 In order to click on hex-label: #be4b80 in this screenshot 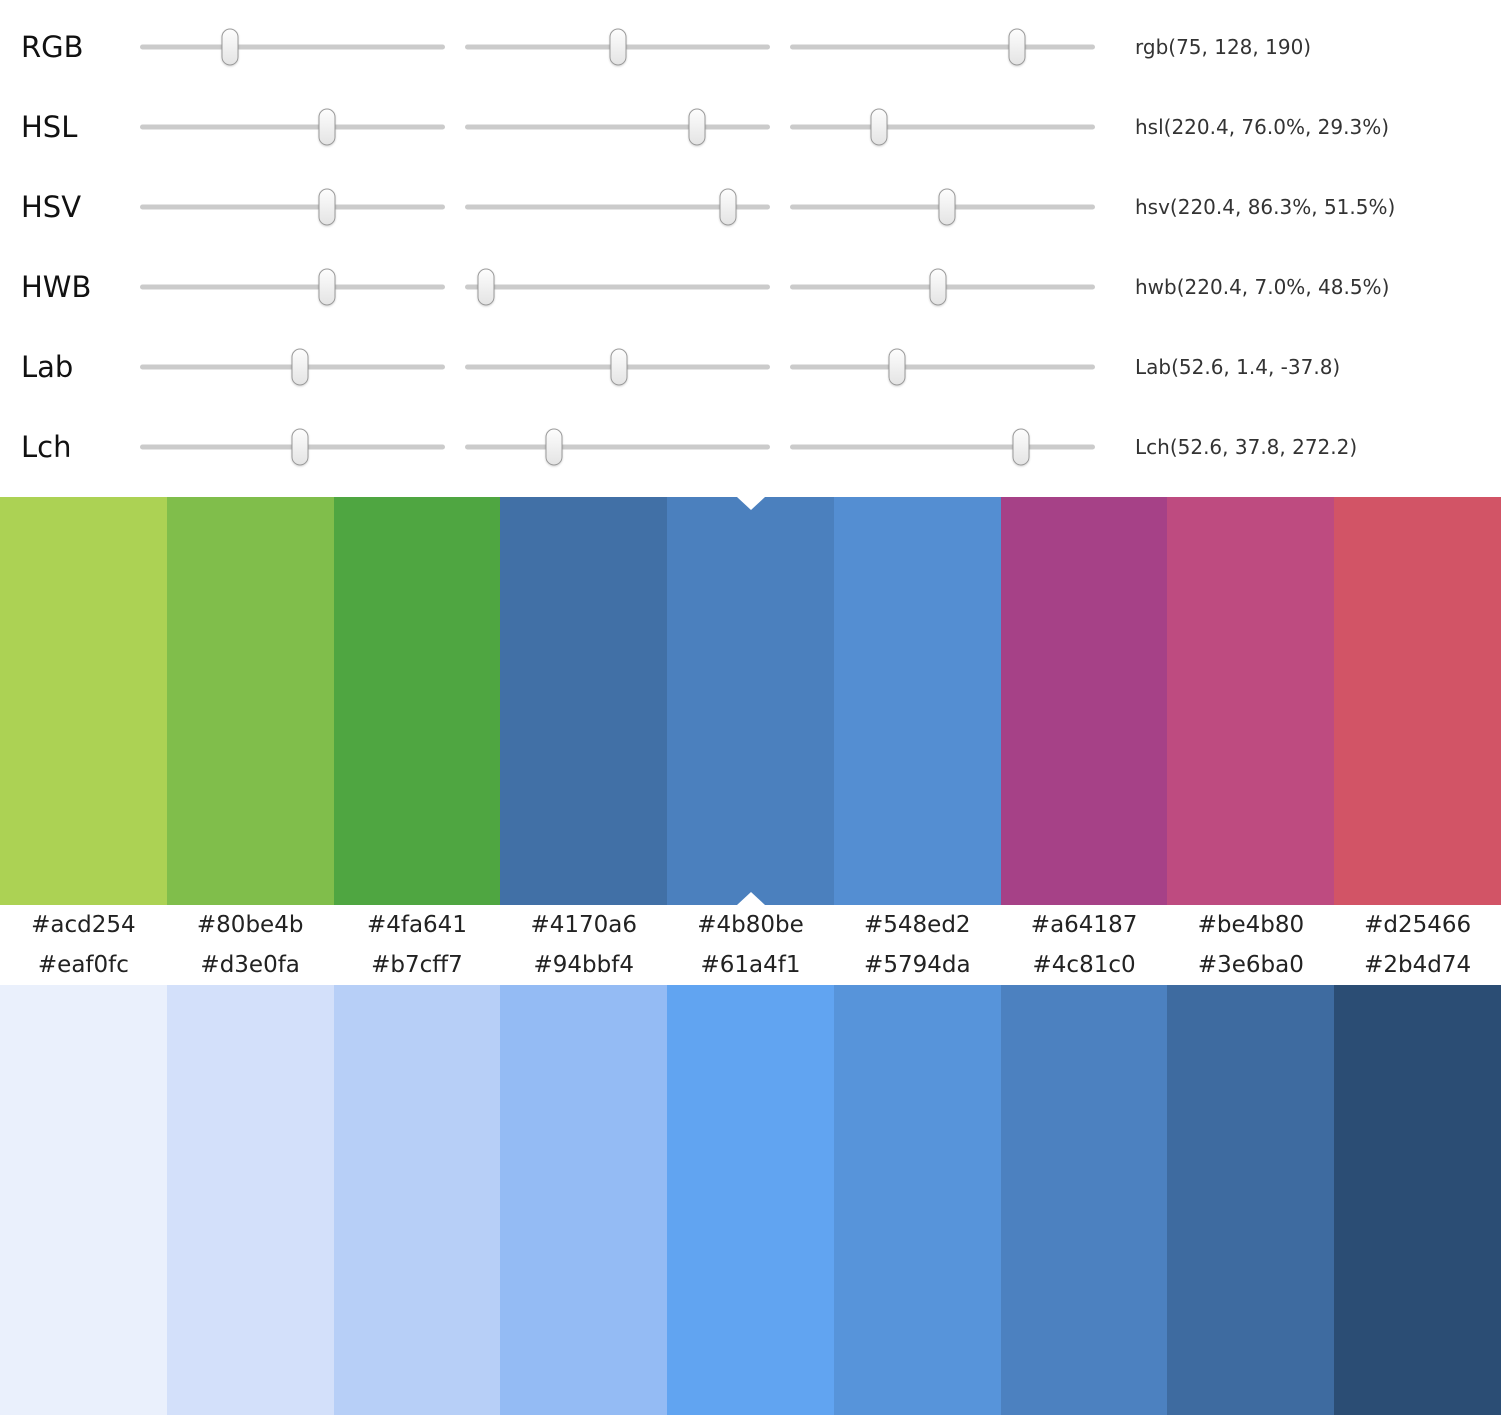, I will do `click(1251, 925)`.